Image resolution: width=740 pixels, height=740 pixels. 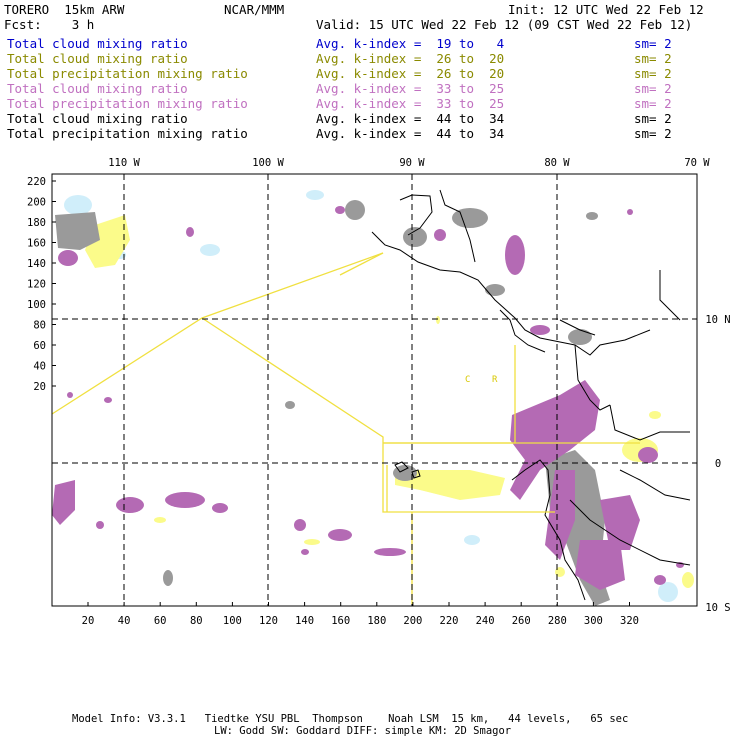 What do you see at coordinates (196, 621) in the screenshot?
I see `x-tick-label: 80` at bounding box center [196, 621].